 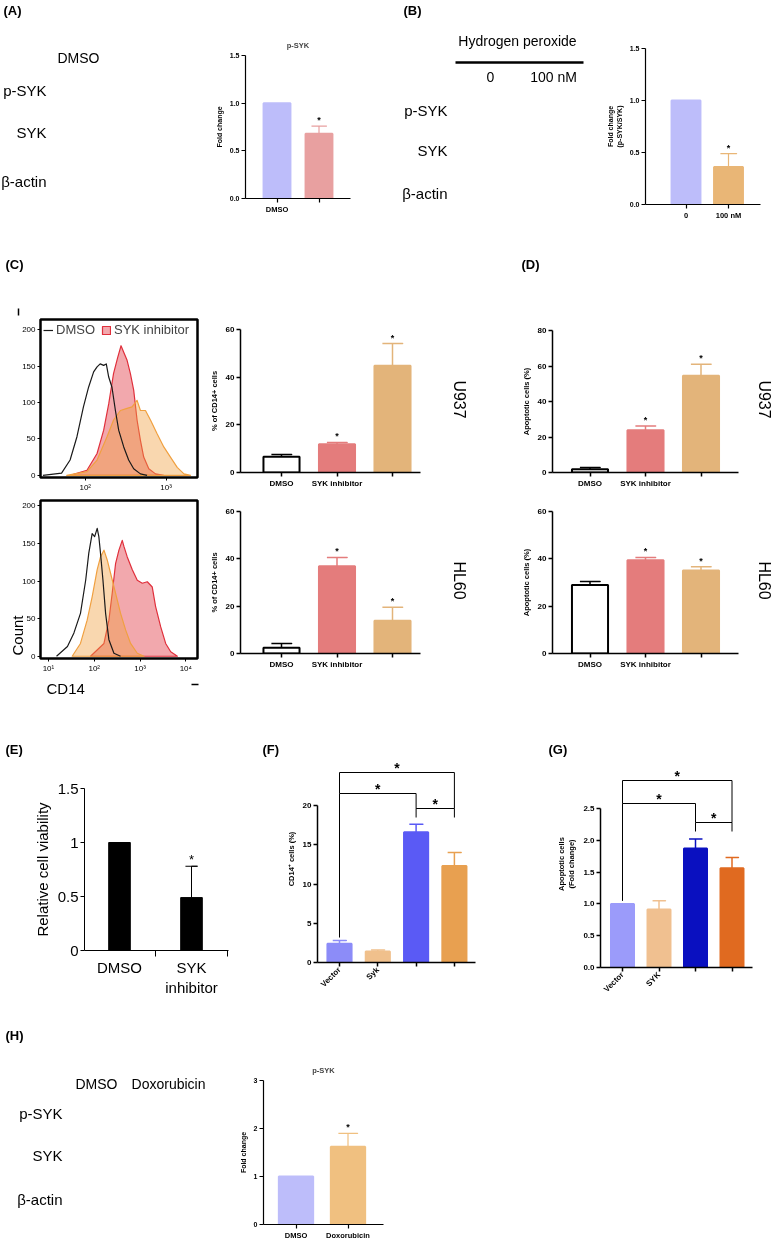 I want to click on text: Hydrogen peroxide, so click(x=517, y=40).